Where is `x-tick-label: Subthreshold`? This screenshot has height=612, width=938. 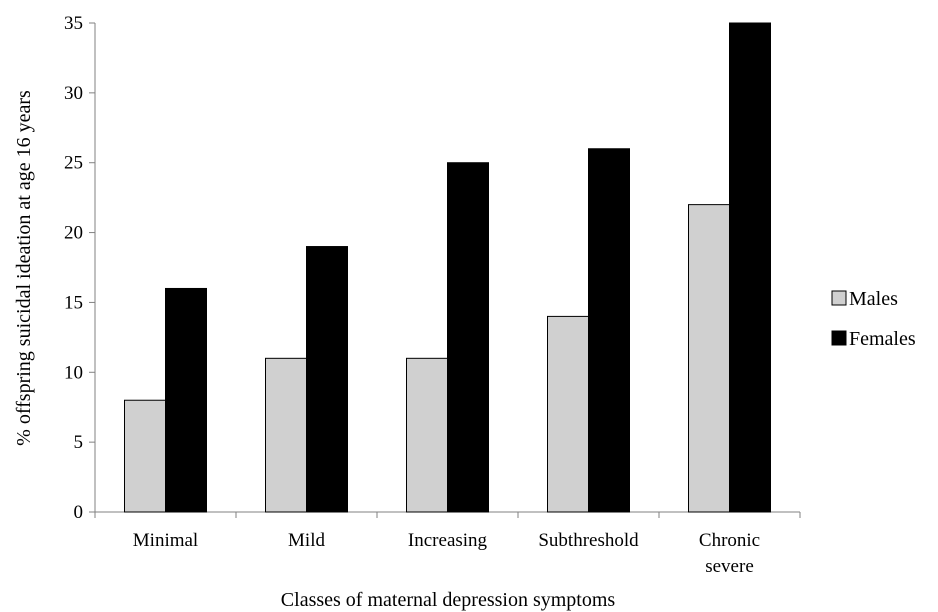
x-tick-label: Subthreshold is located at coordinates (588, 540).